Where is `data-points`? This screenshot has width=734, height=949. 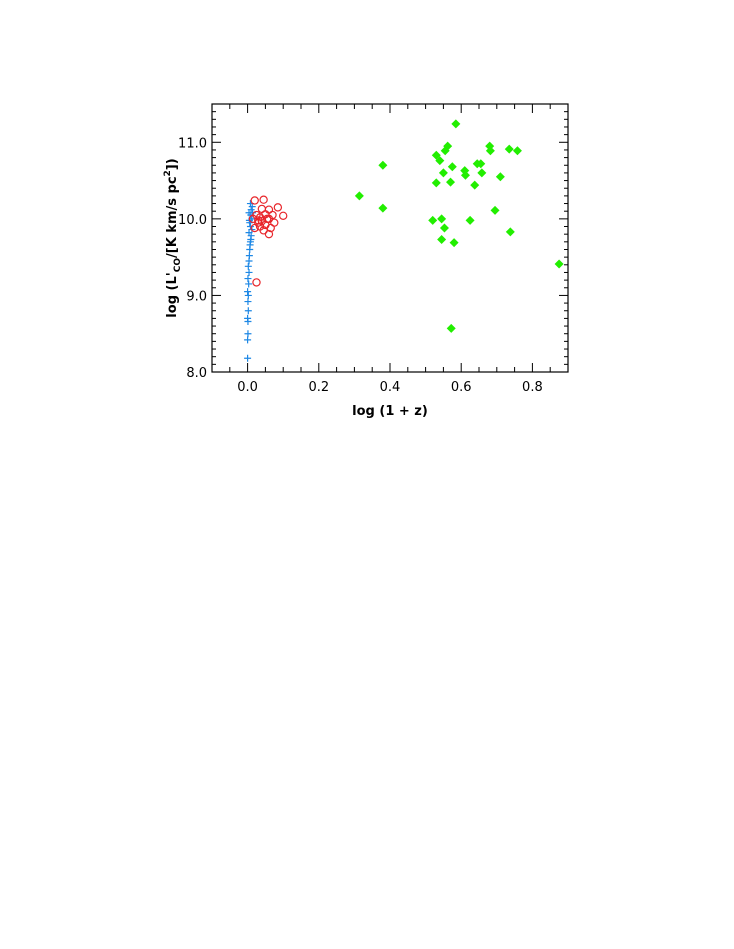
data-points is located at coordinates (404, 240).